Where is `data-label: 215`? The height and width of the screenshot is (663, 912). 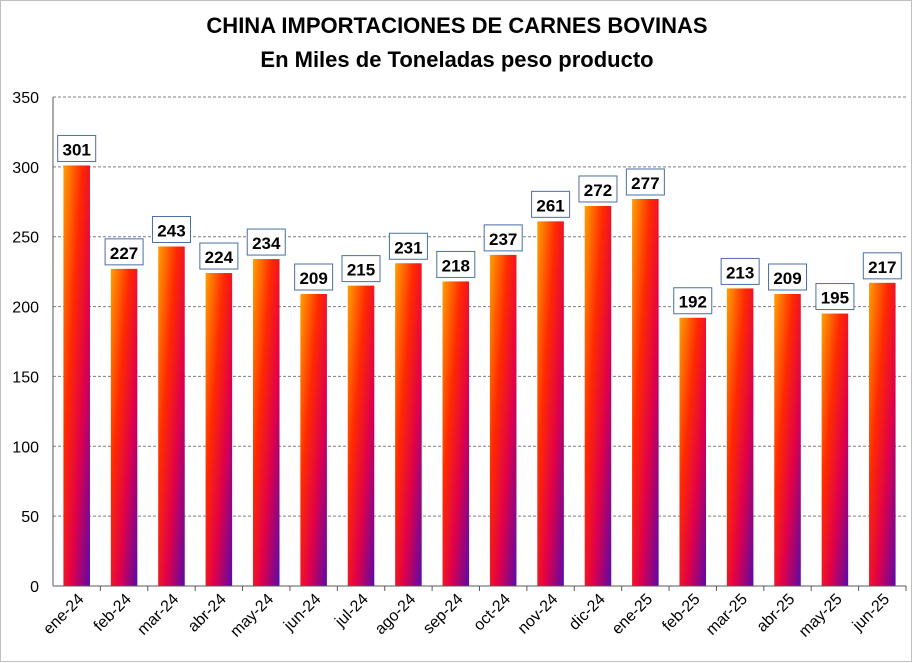
data-label: 215 is located at coordinates (361, 270).